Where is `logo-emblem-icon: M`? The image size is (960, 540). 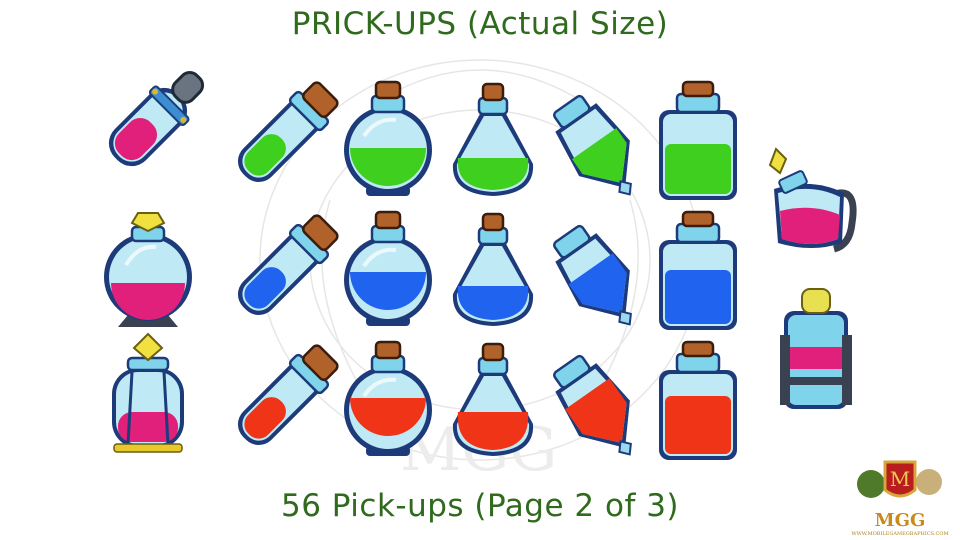 logo-emblem-icon: M is located at coordinates (899, 479).